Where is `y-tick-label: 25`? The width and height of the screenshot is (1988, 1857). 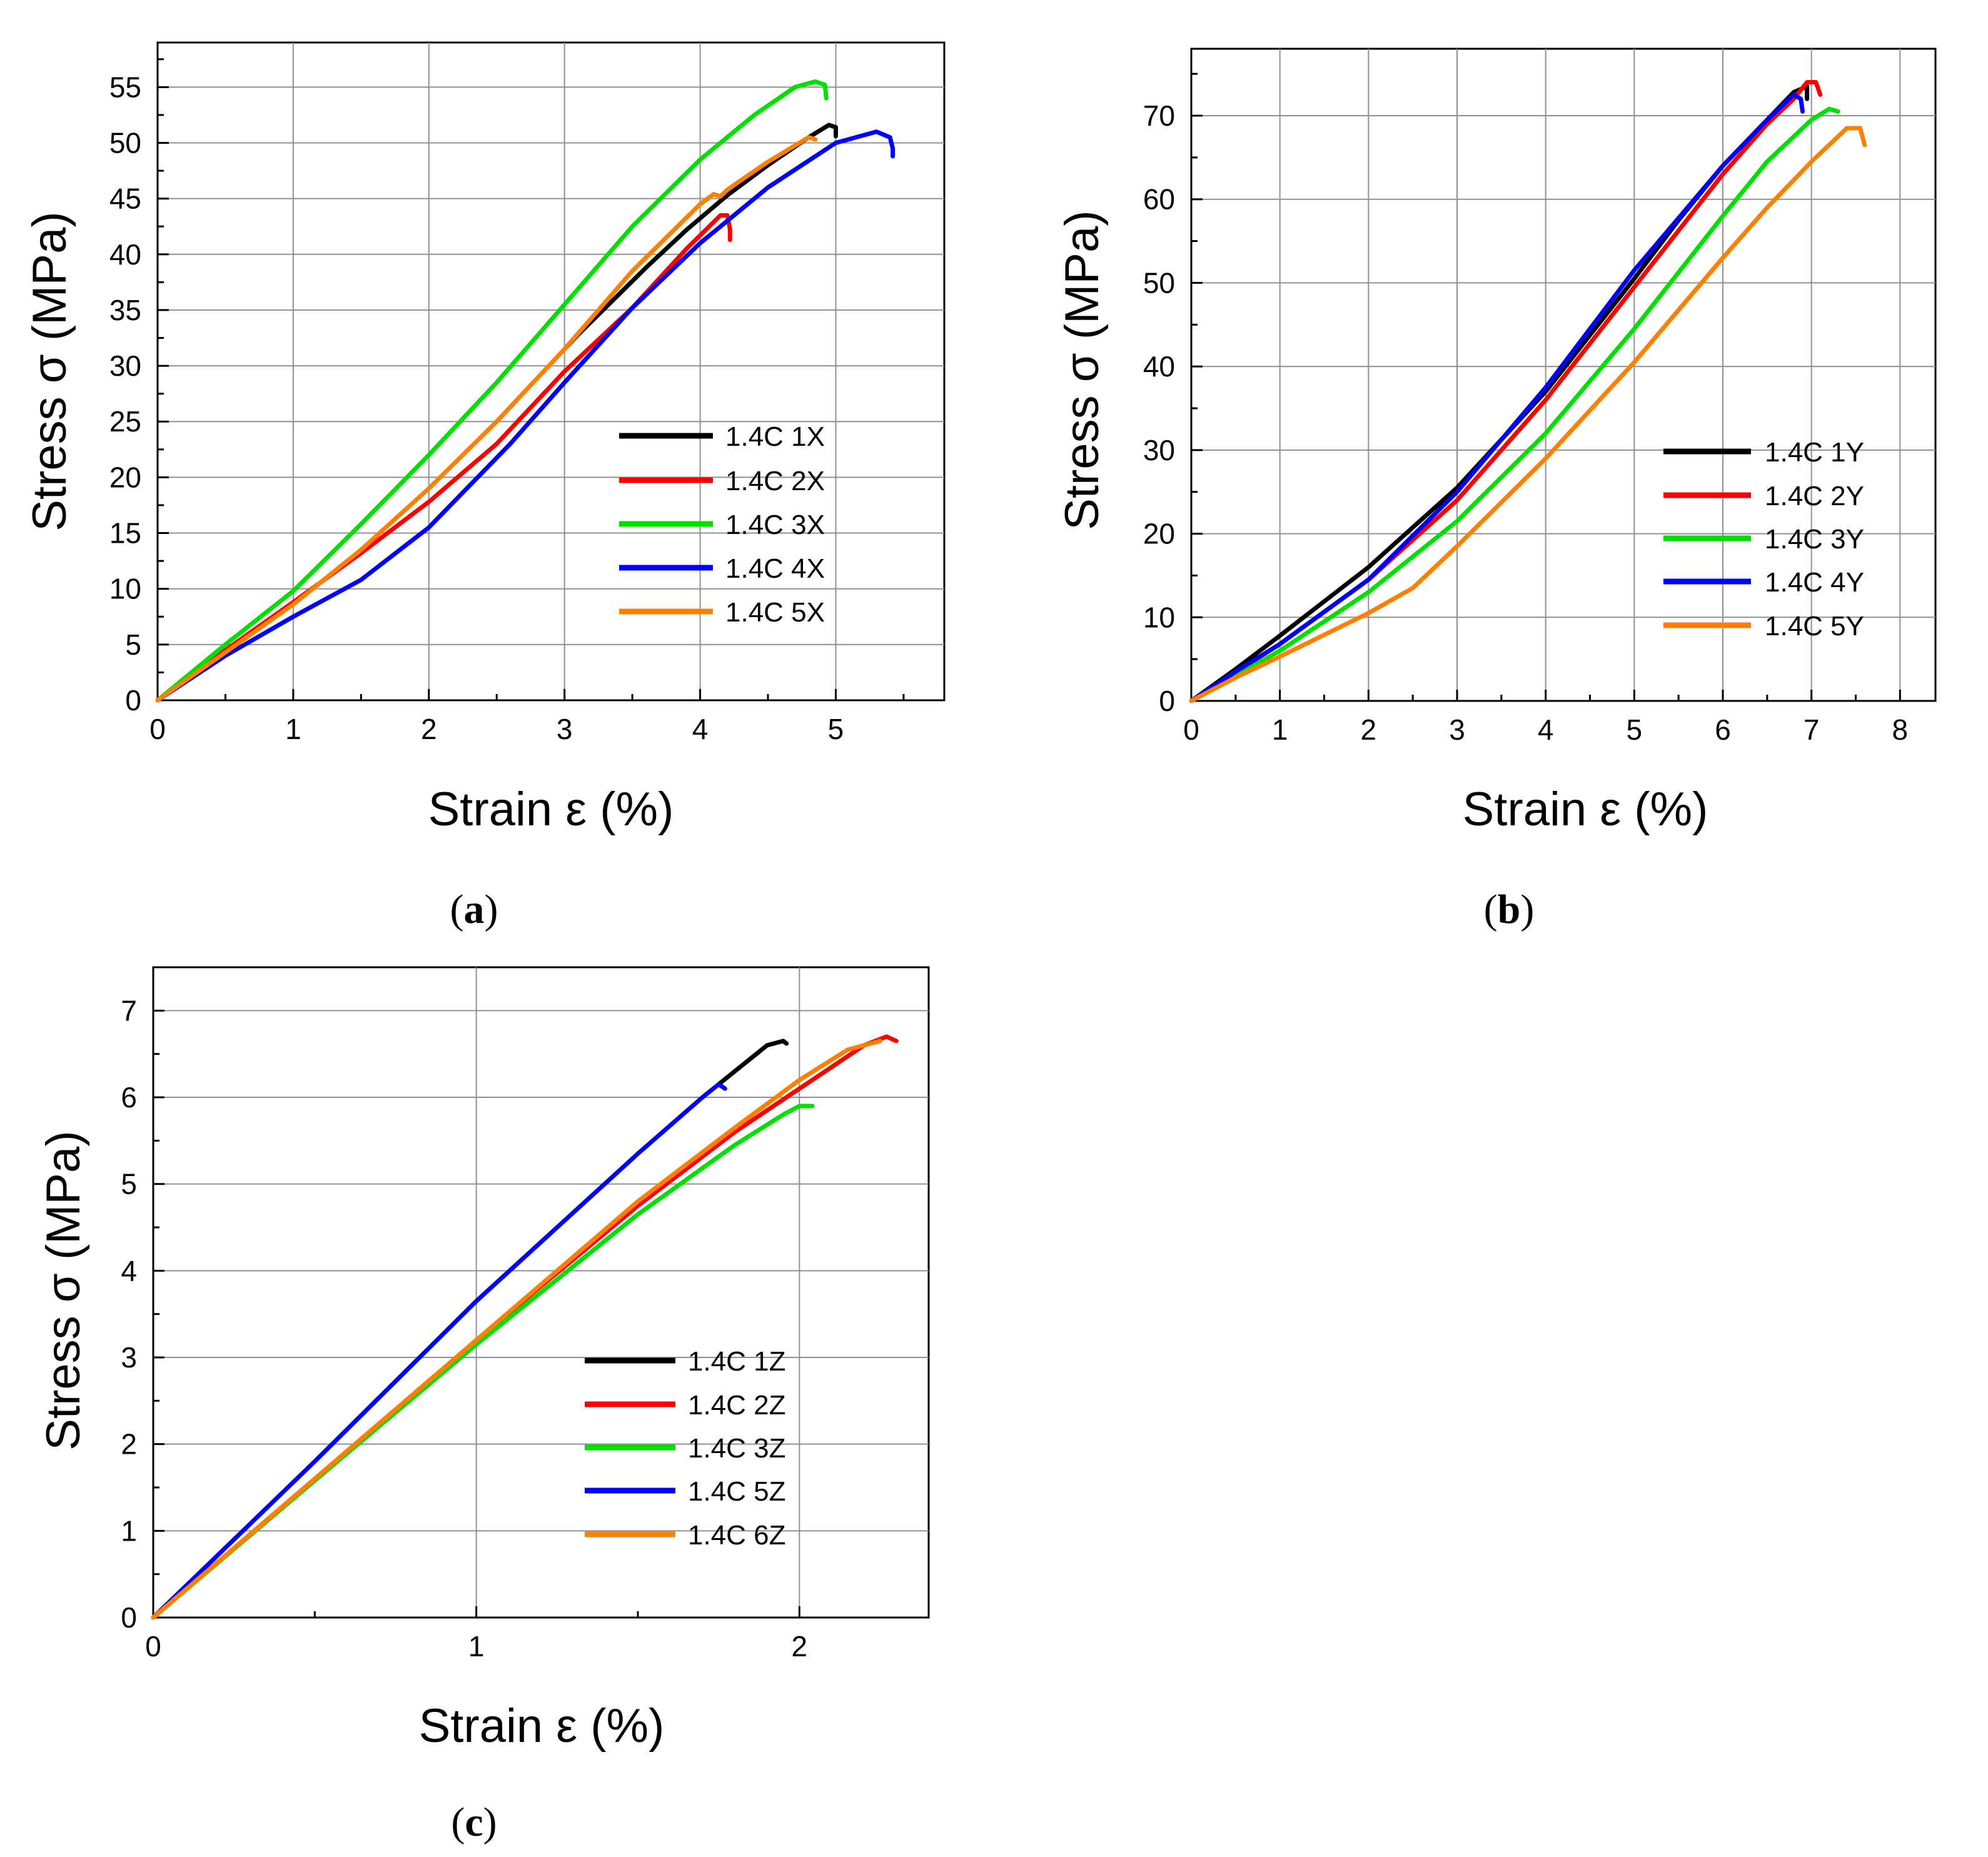
y-tick-label: 25 is located at coordinates (125, 421).